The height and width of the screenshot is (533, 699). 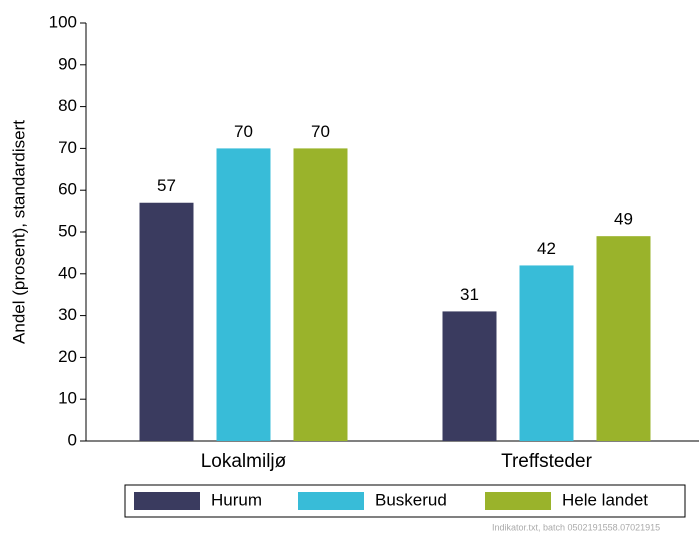 I want to click on legend-label: Buskerud, so click(x=411, y=499).